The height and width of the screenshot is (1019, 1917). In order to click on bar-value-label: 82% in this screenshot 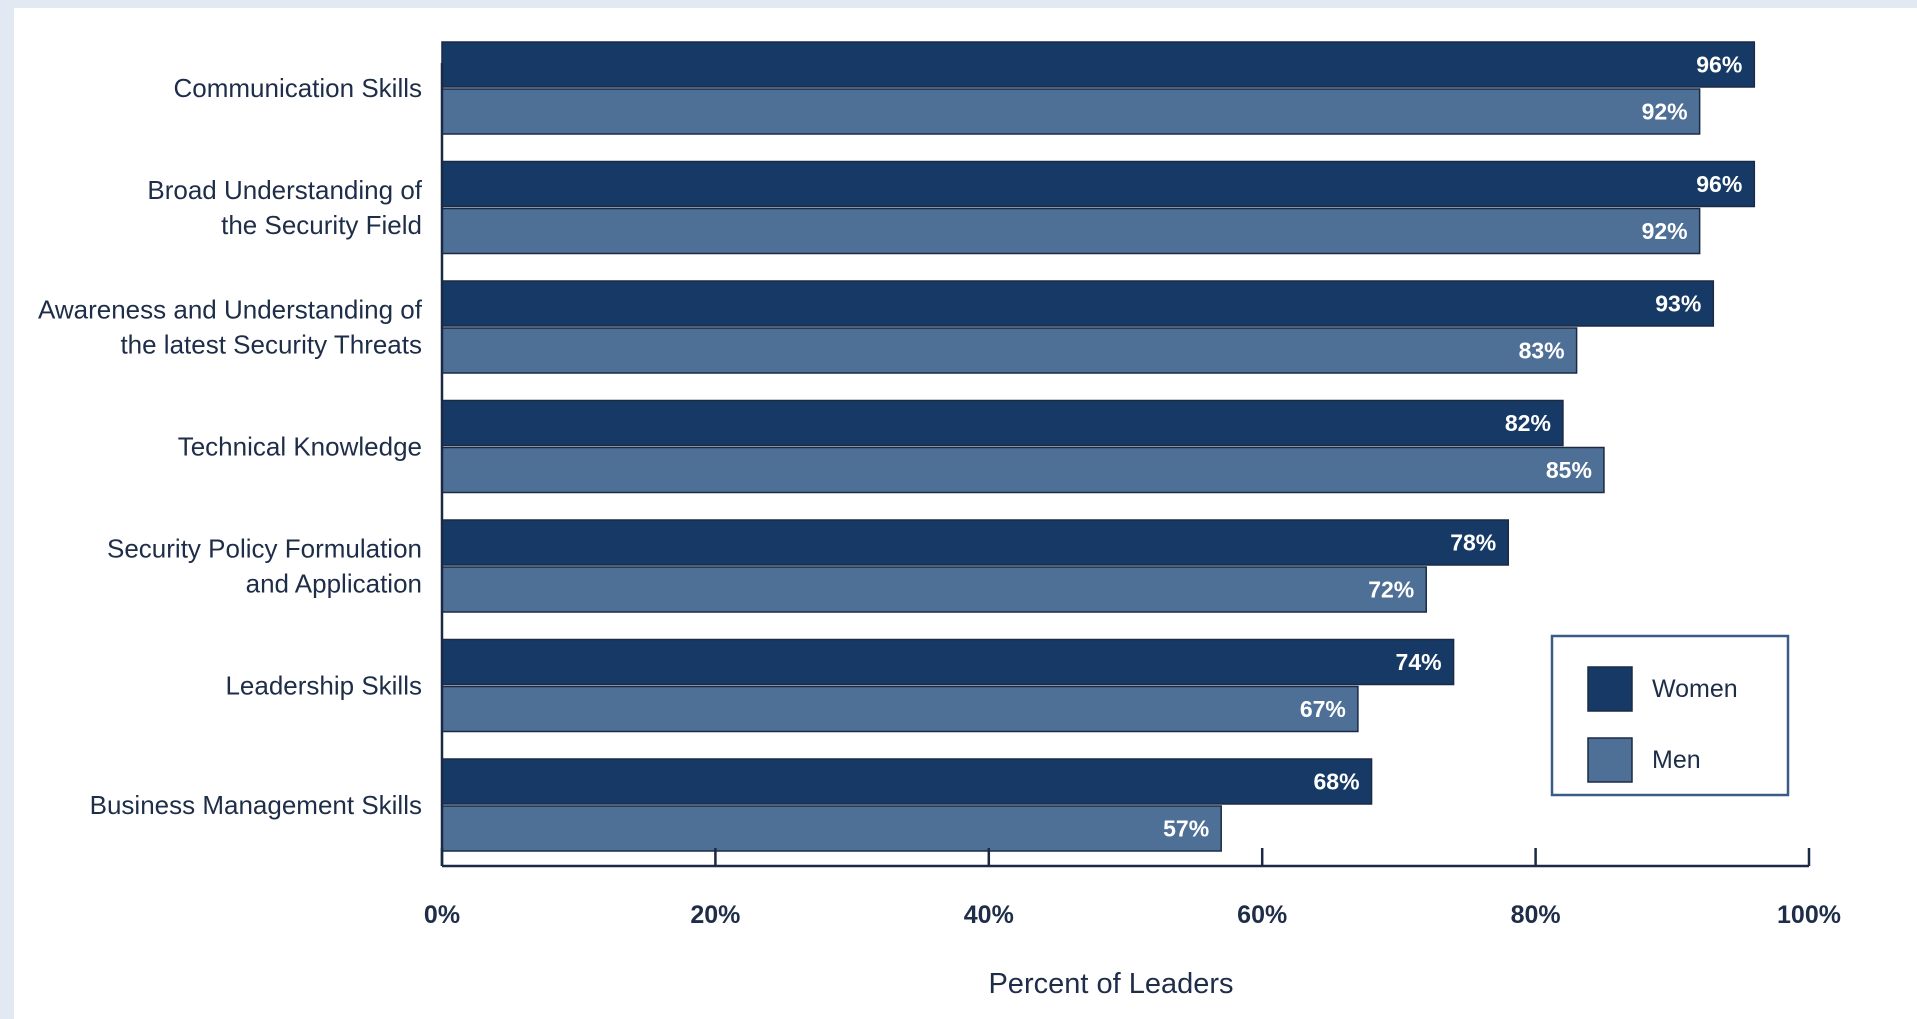, I will do `click(1528, 423)`.